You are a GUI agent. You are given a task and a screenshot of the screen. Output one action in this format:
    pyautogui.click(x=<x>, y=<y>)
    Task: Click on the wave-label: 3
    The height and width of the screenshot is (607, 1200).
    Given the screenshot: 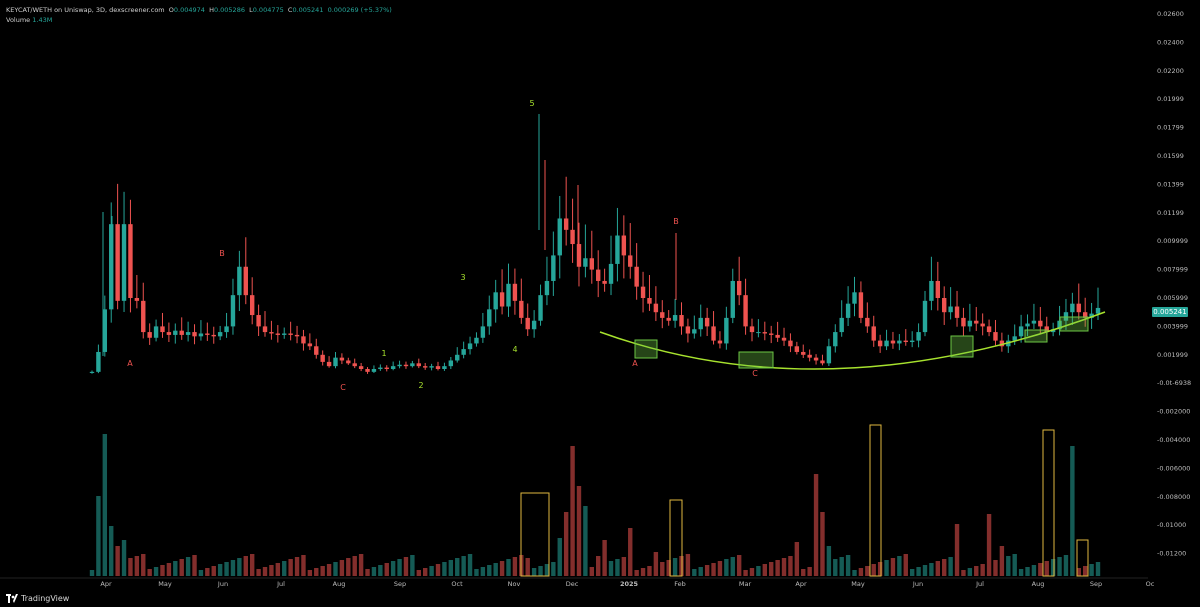 What is the action you would take?
    pyautogui.click(x=462, y=277)
    